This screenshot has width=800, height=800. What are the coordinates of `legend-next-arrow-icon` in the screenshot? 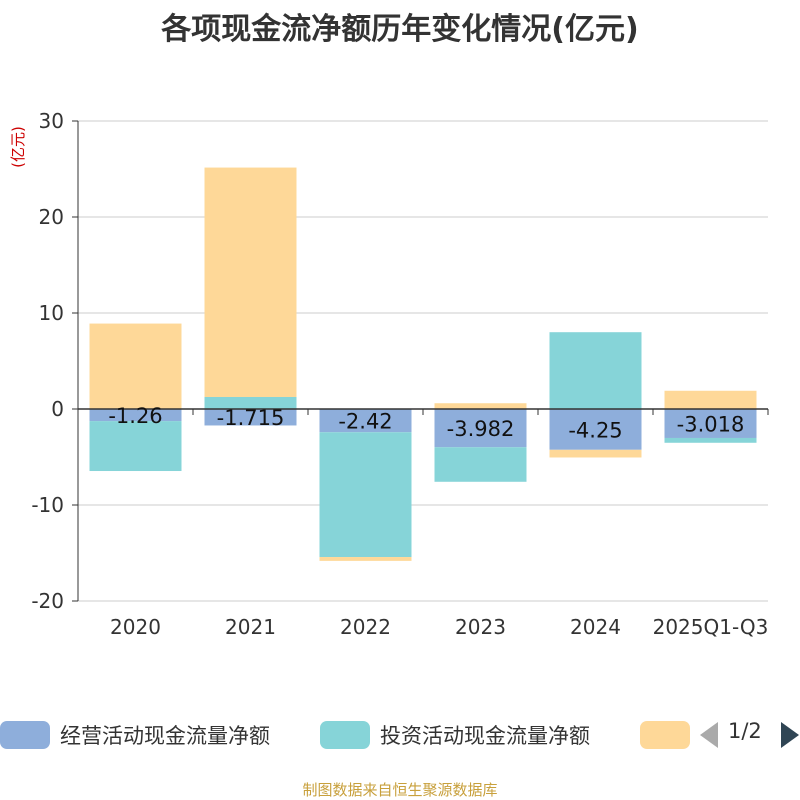 It's located at (790, 735).